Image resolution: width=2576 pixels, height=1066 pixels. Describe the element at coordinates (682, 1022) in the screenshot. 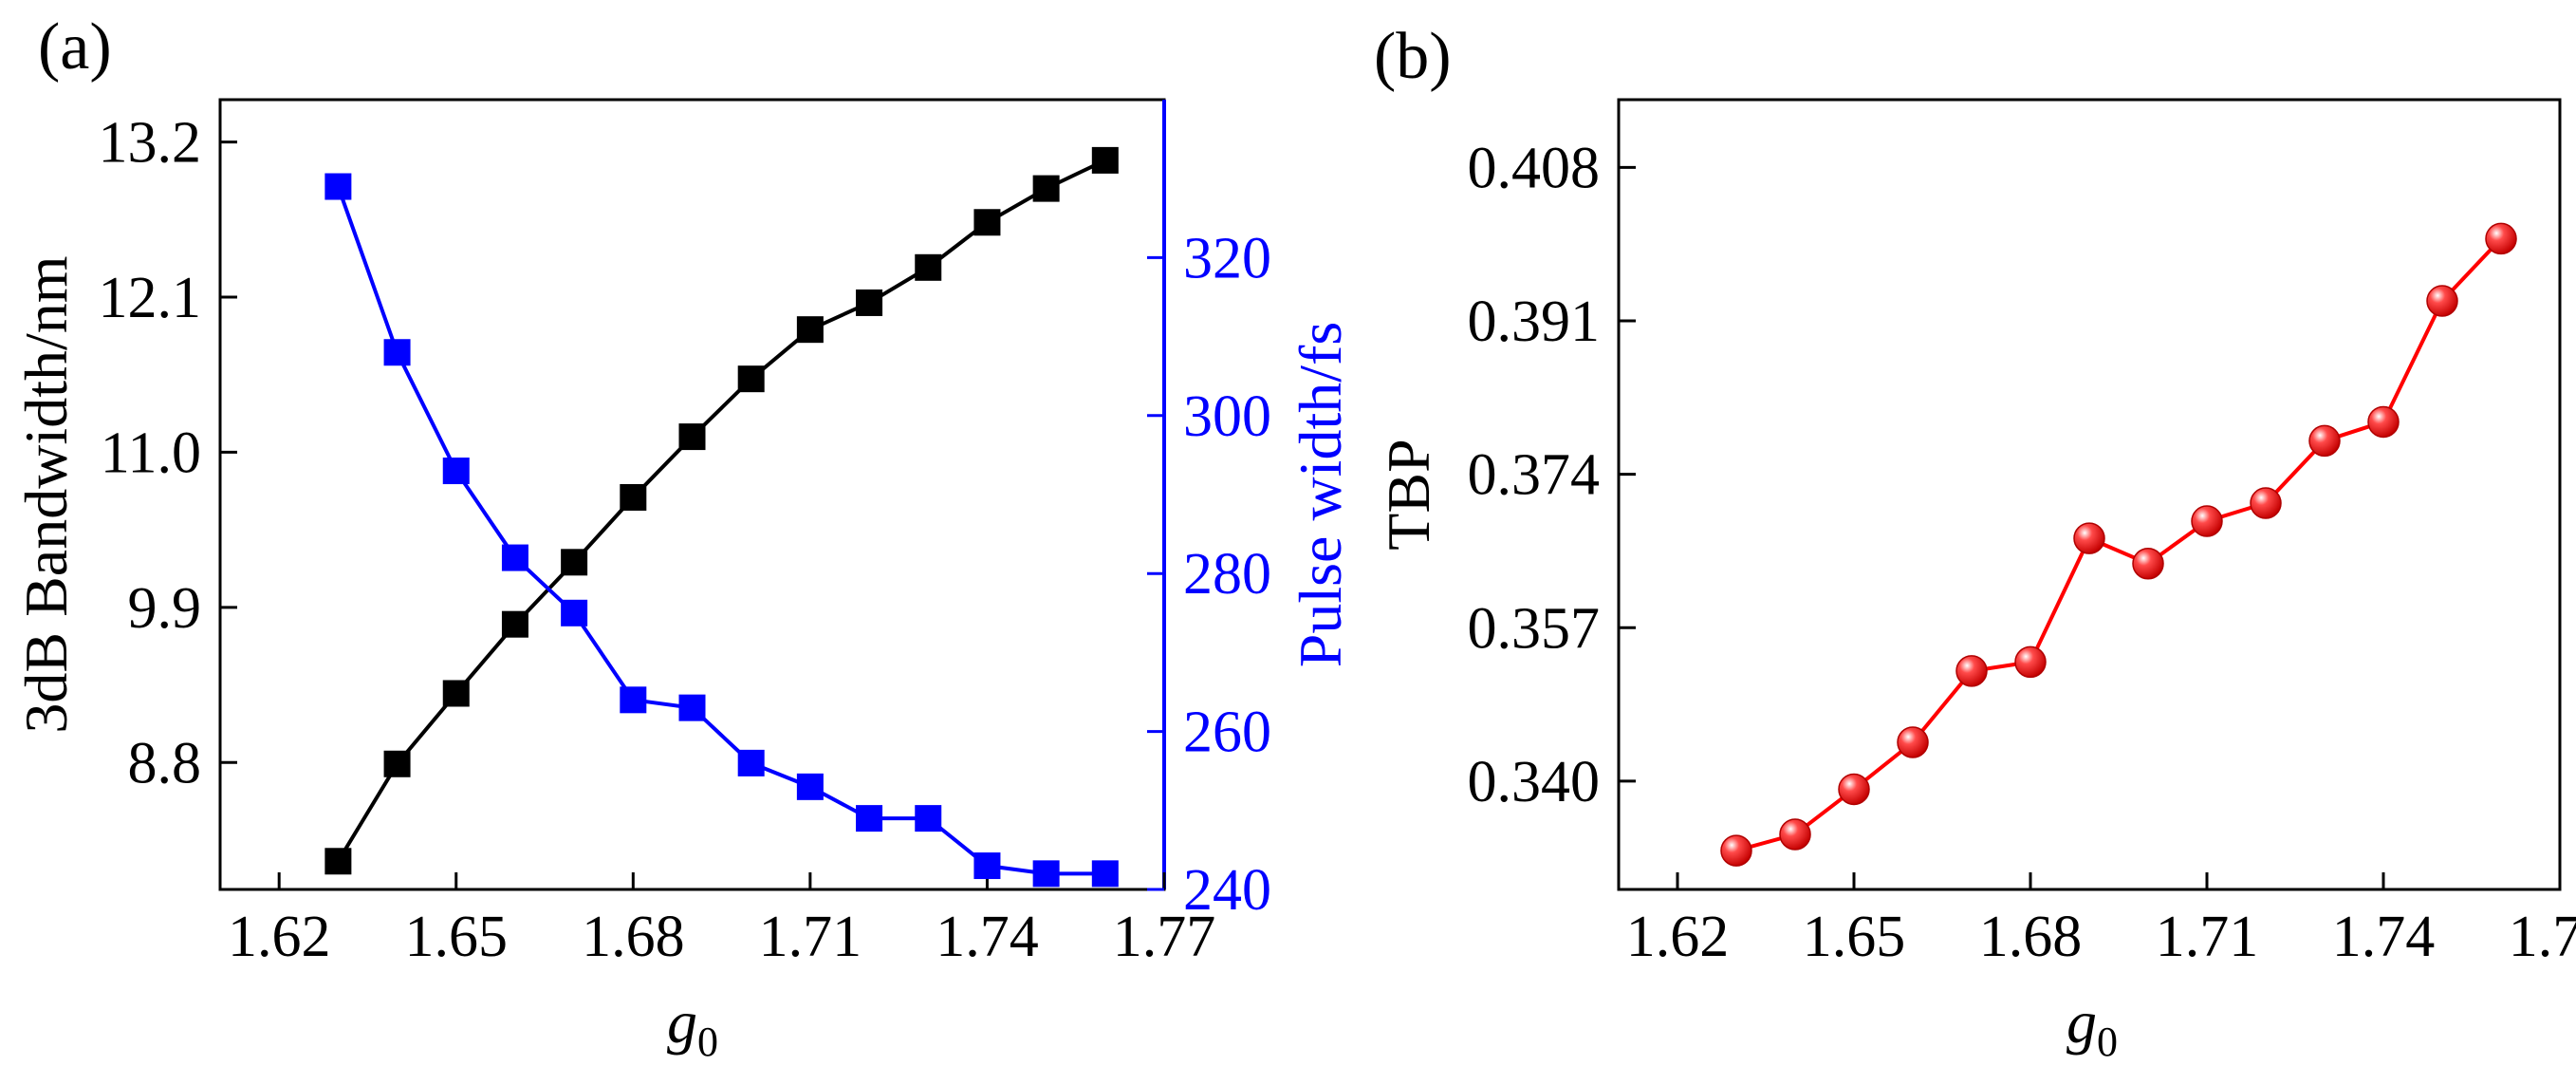

I see `panel-a-x-axis-title-main: g` at that location.